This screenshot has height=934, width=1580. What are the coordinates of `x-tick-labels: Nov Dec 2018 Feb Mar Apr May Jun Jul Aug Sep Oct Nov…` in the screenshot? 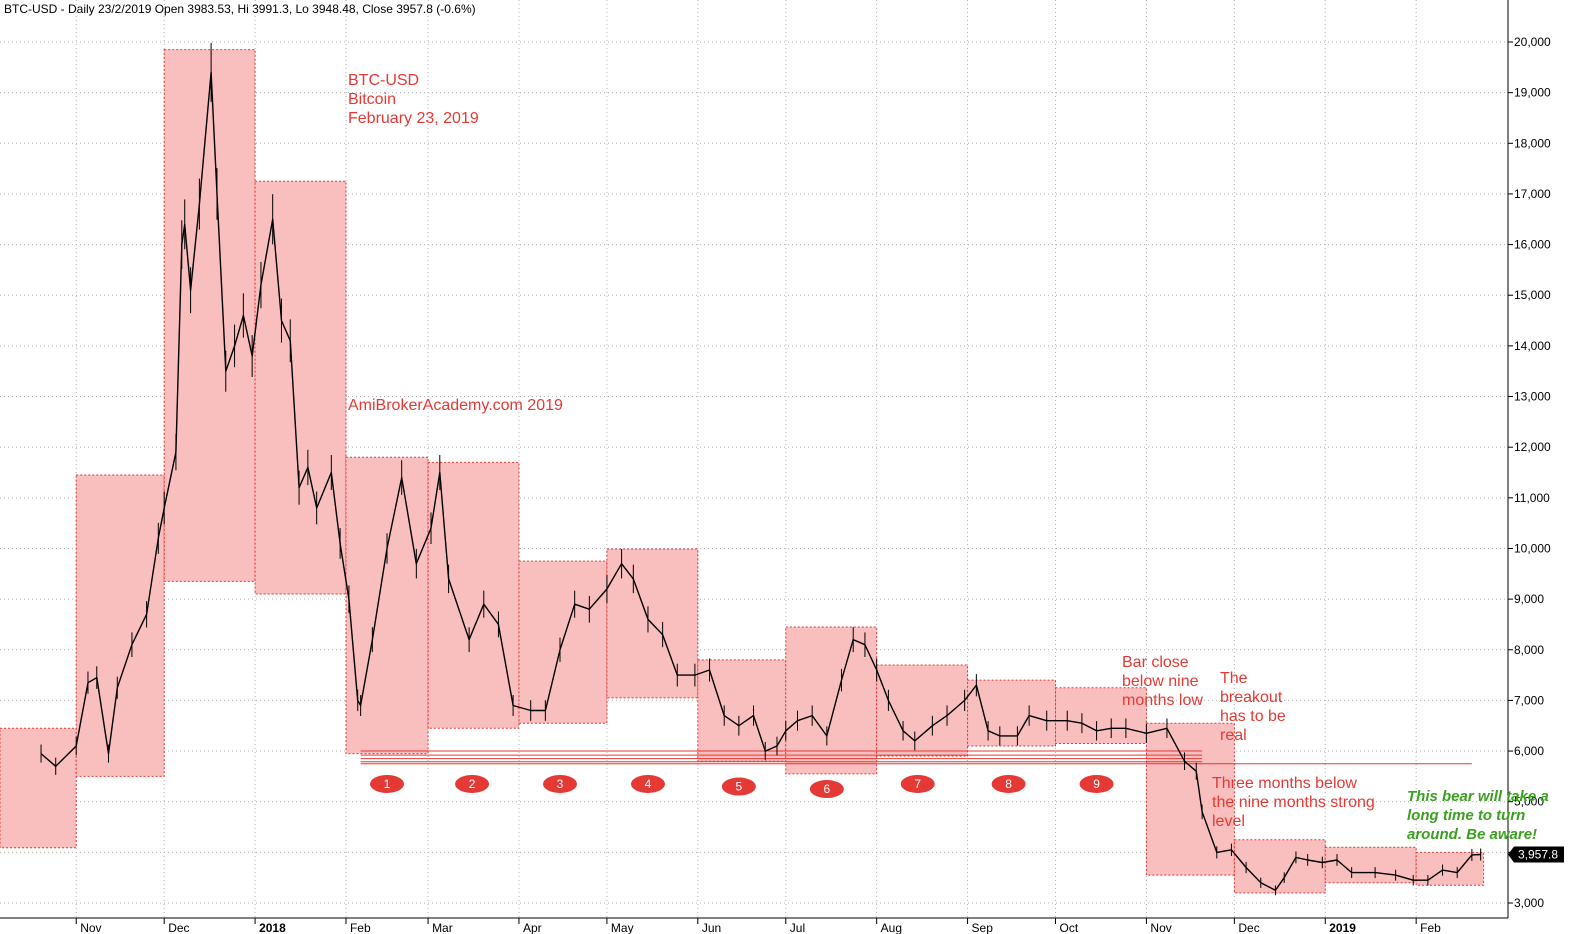 It's located at (758, 926).